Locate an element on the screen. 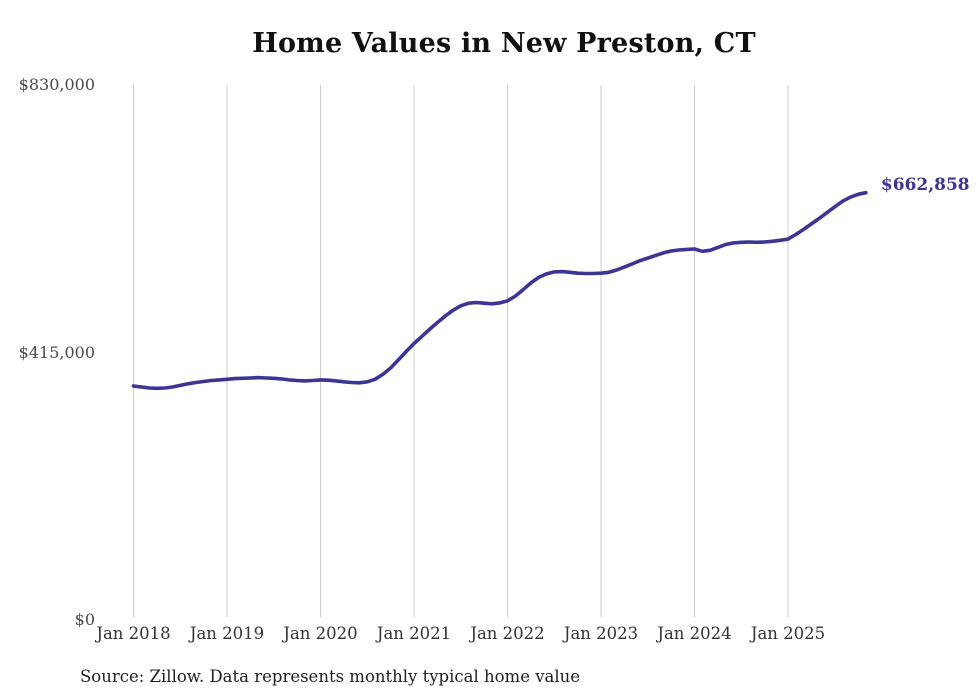 This screenshot has width=980, height=699. x-tick-label: Jan 2018 is located at coordinates (133, 633).